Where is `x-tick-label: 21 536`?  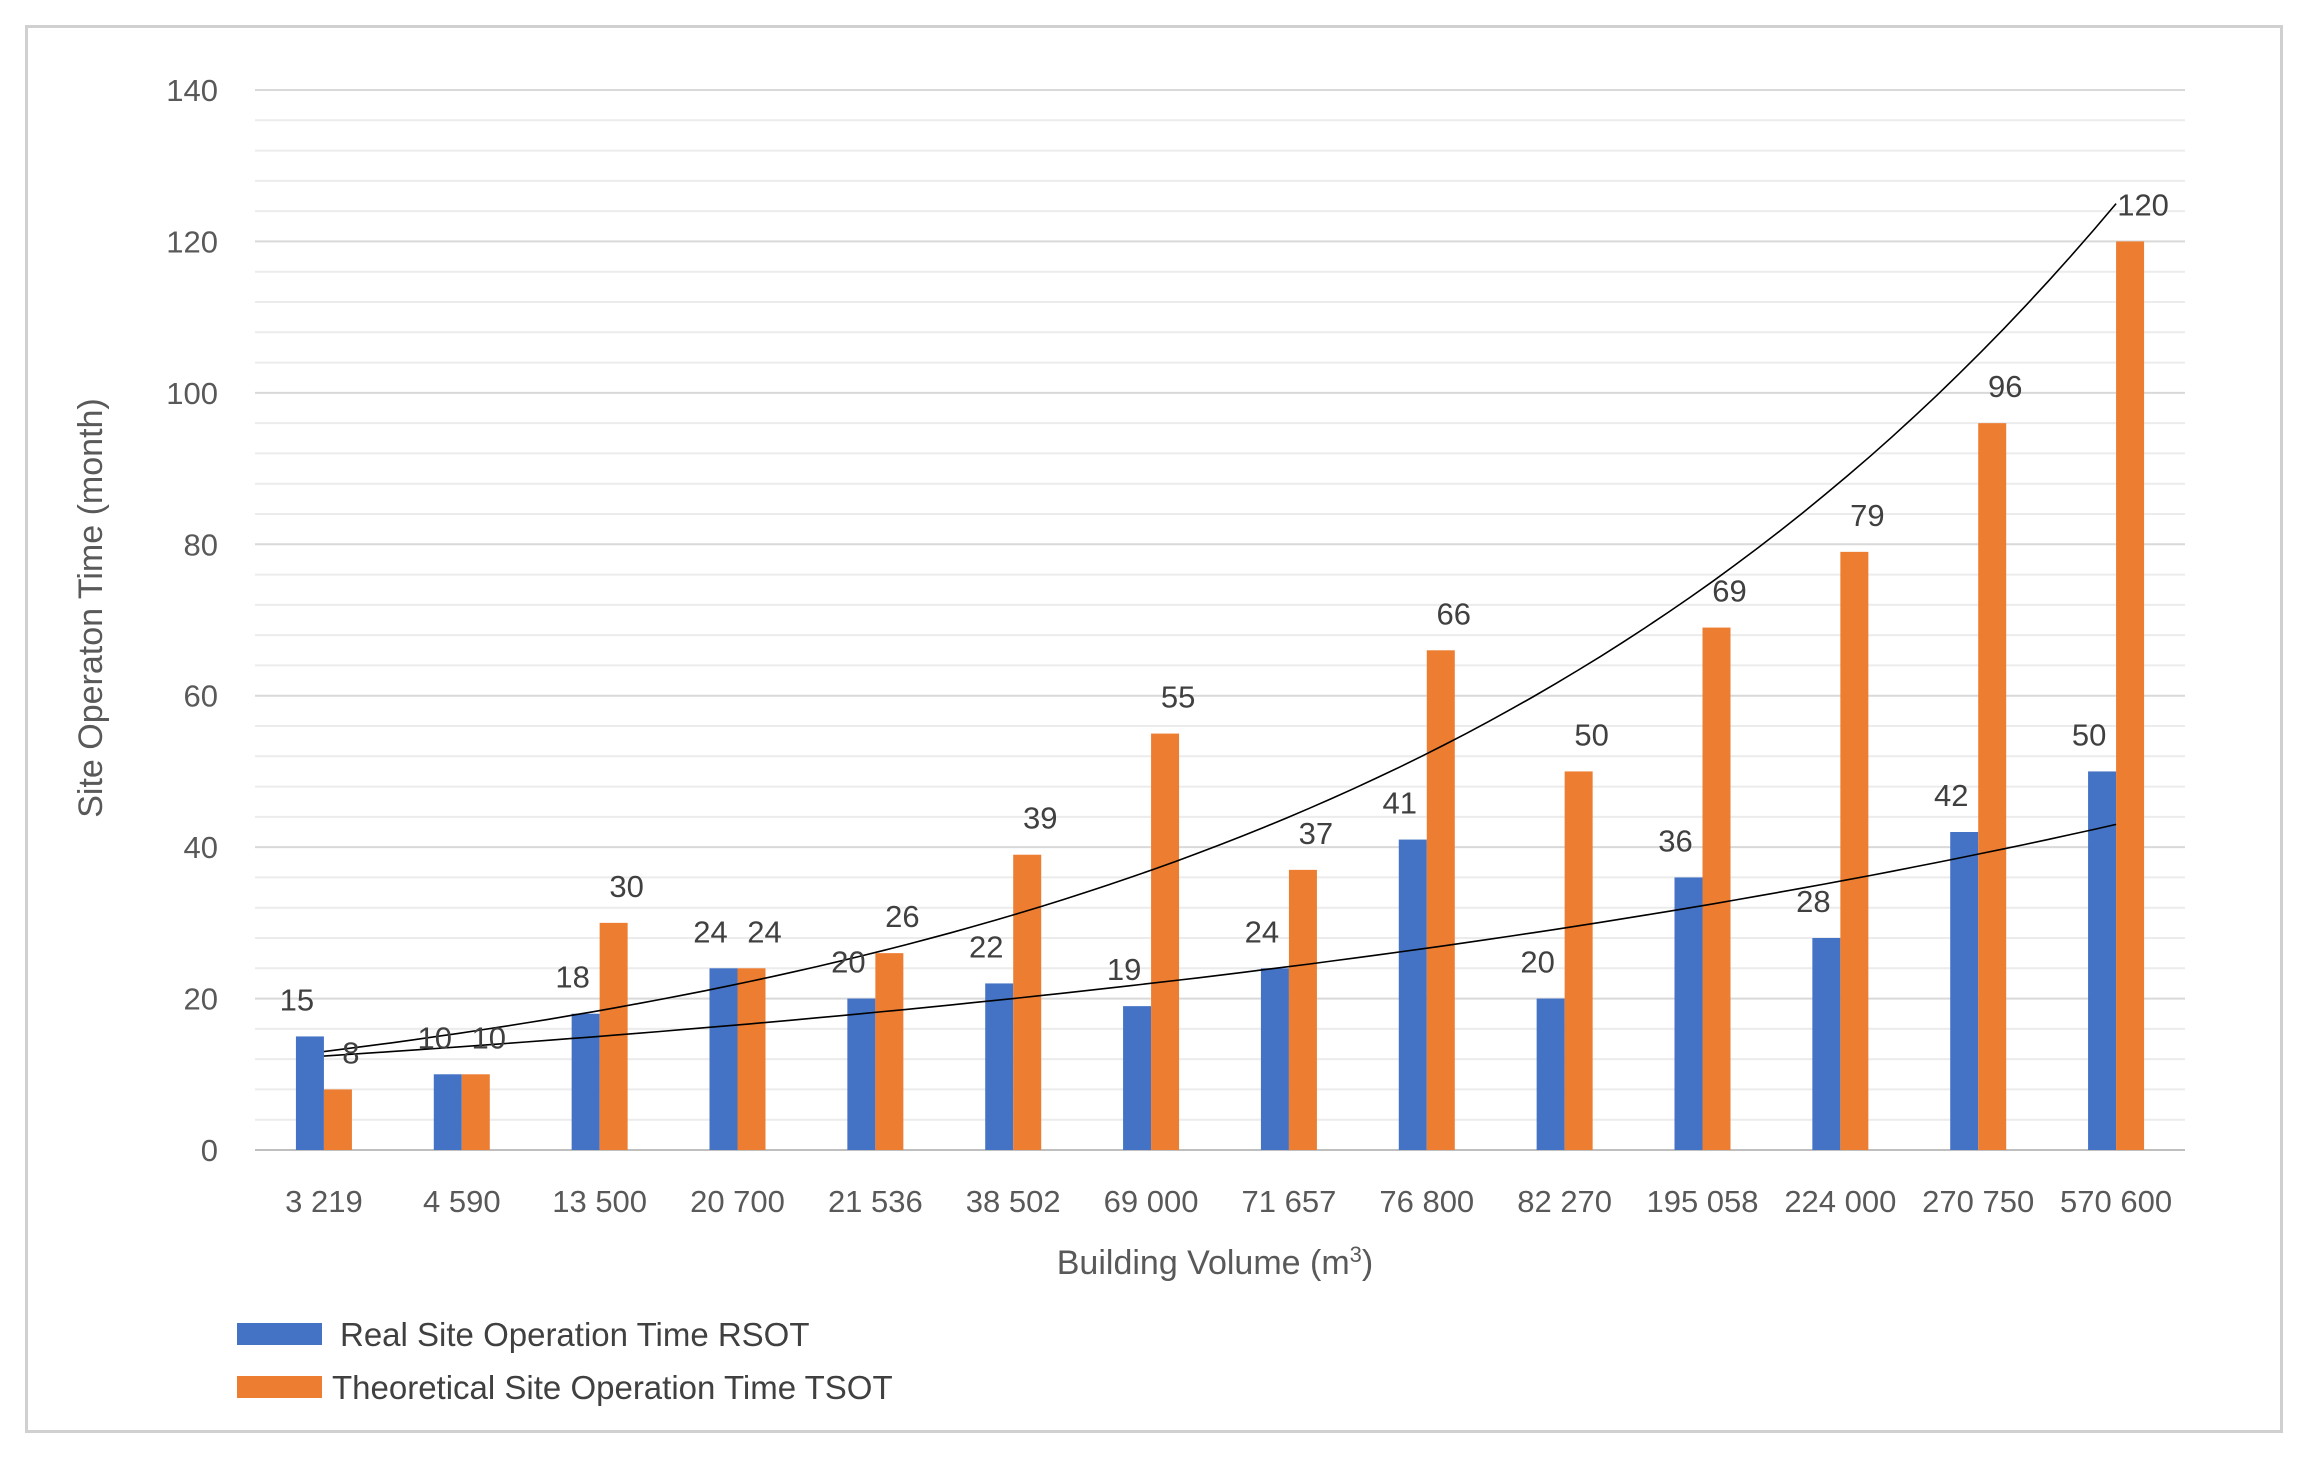
x-tick-label: 21 536 is located at coordinates (875, 1201).